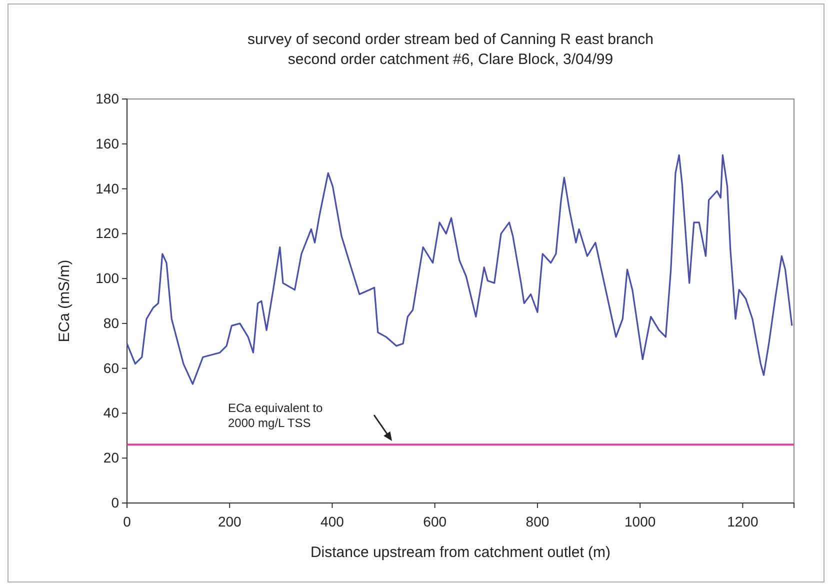 The height and width of the screenshot is (587, 832). What do you see at coordinates (742, 521) in the screenshot?
I see `x-tick-label: 1200` at bounding box center [742, 521].